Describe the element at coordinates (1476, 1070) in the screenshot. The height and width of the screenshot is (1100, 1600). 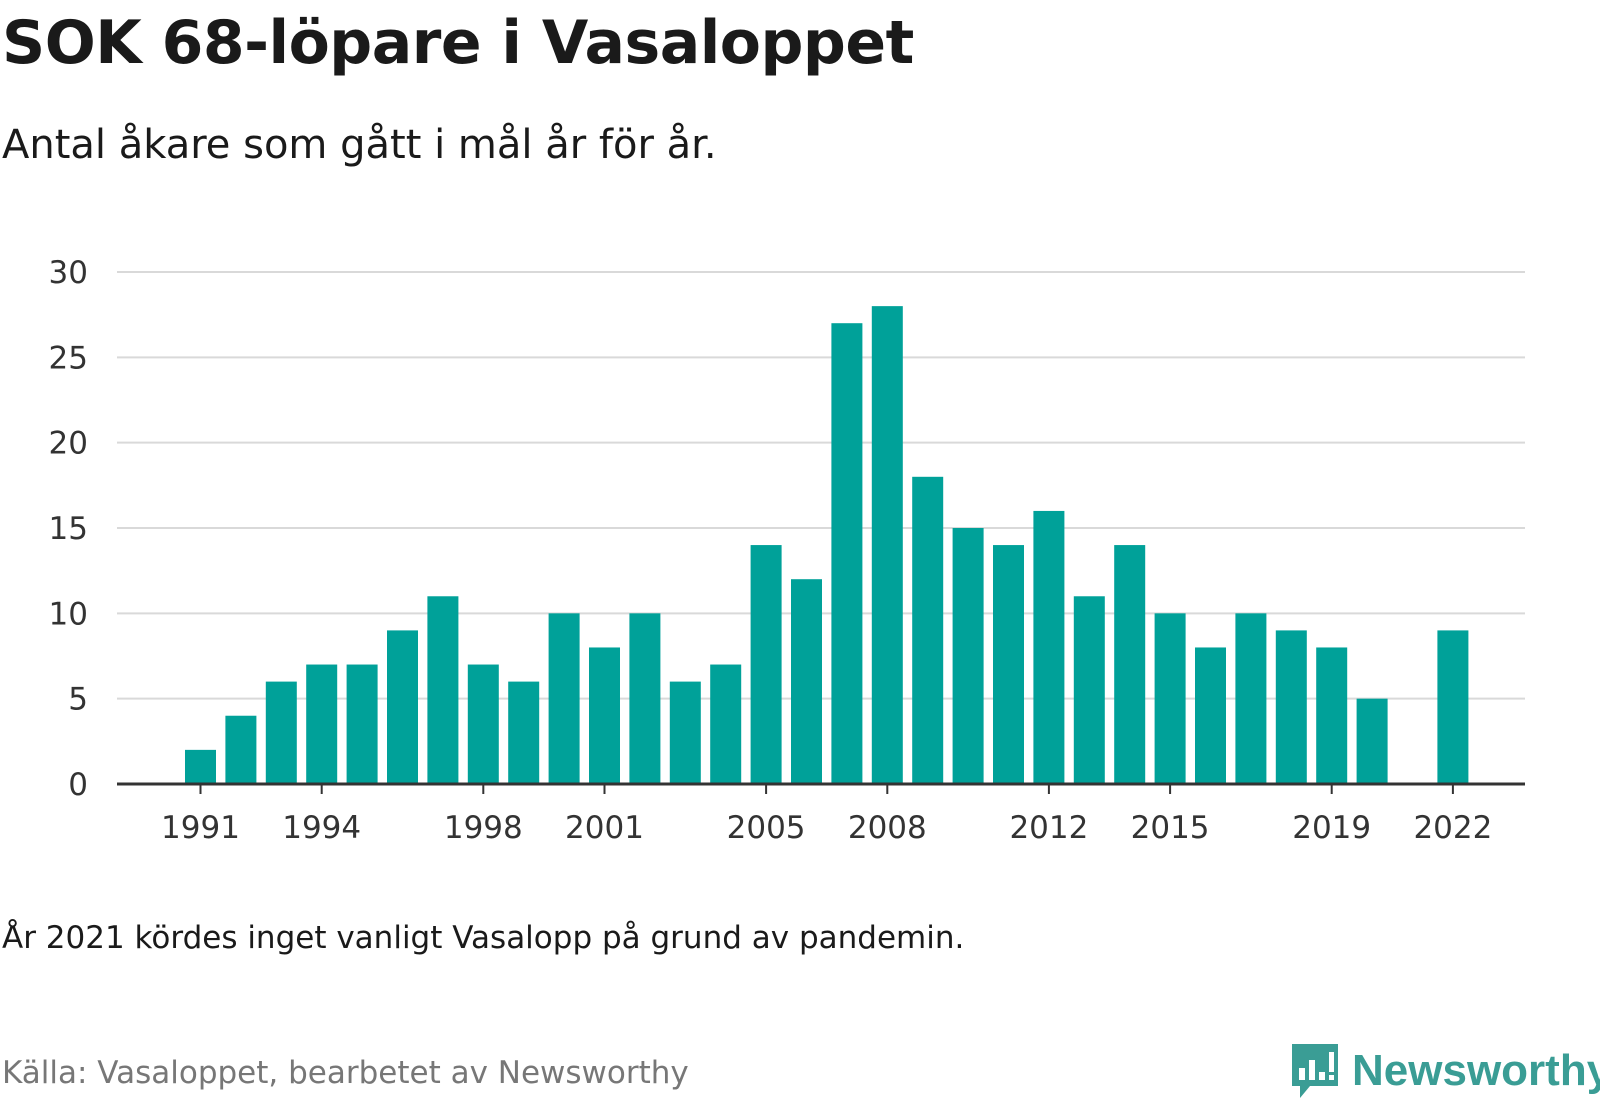
I see `brand-name: Newsworthy` at that location.